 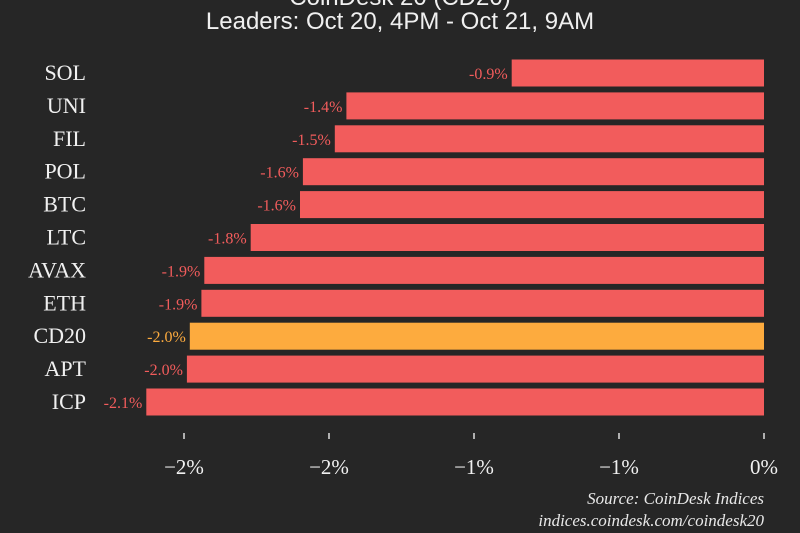 I want to click on category-label: UNI, so click(x=66, y=105).